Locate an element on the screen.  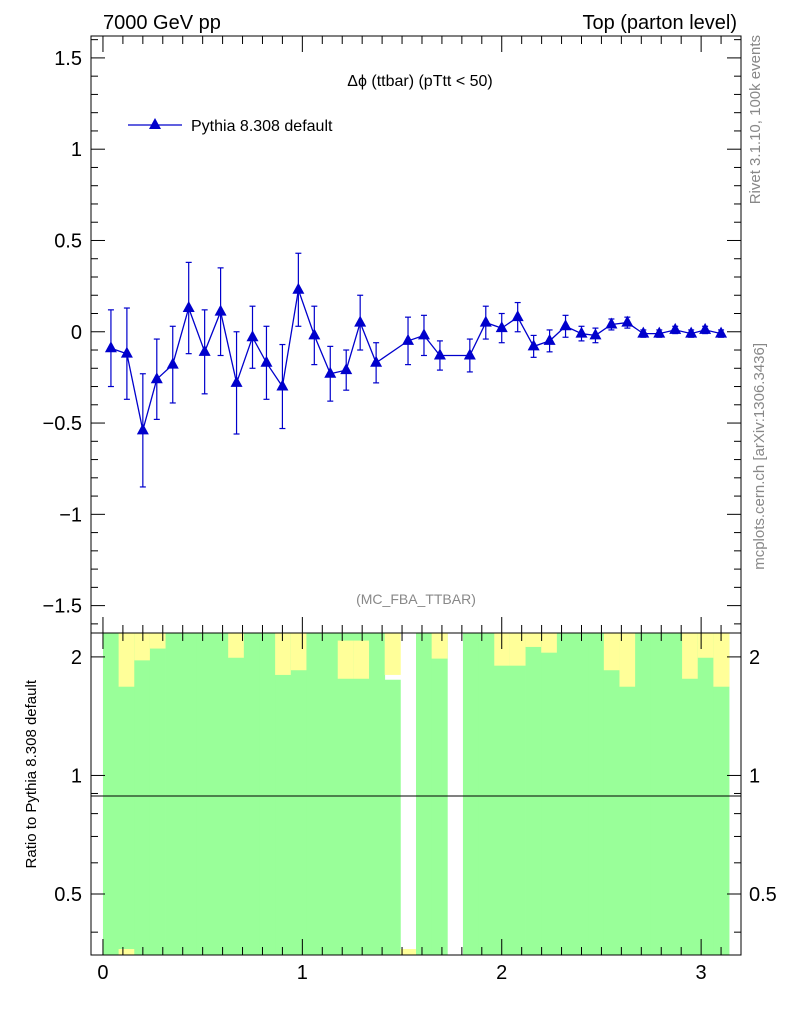
header-right: Top (parton level) is located at coordinates (659, 23).